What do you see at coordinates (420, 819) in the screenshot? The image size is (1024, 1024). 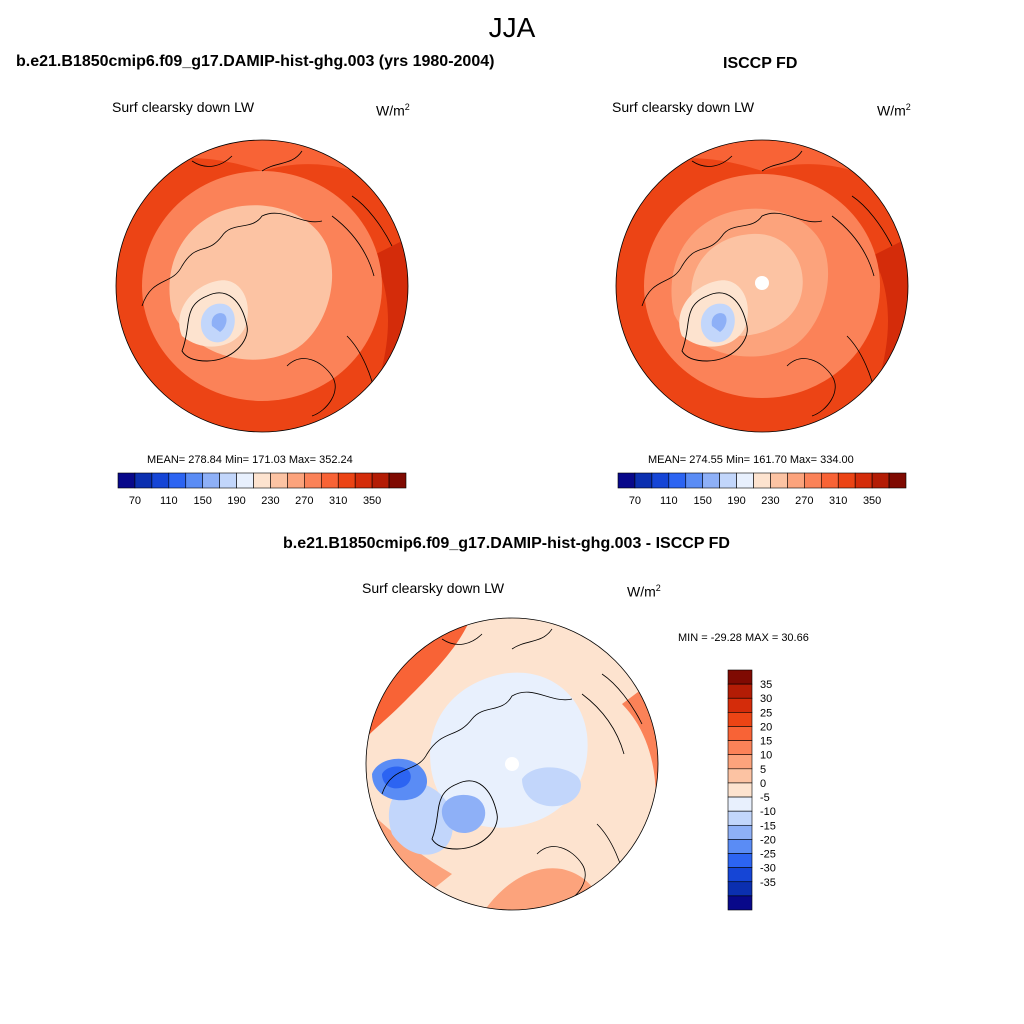 I see `diff-field-canada-cool` at bounding box center [420, 819].